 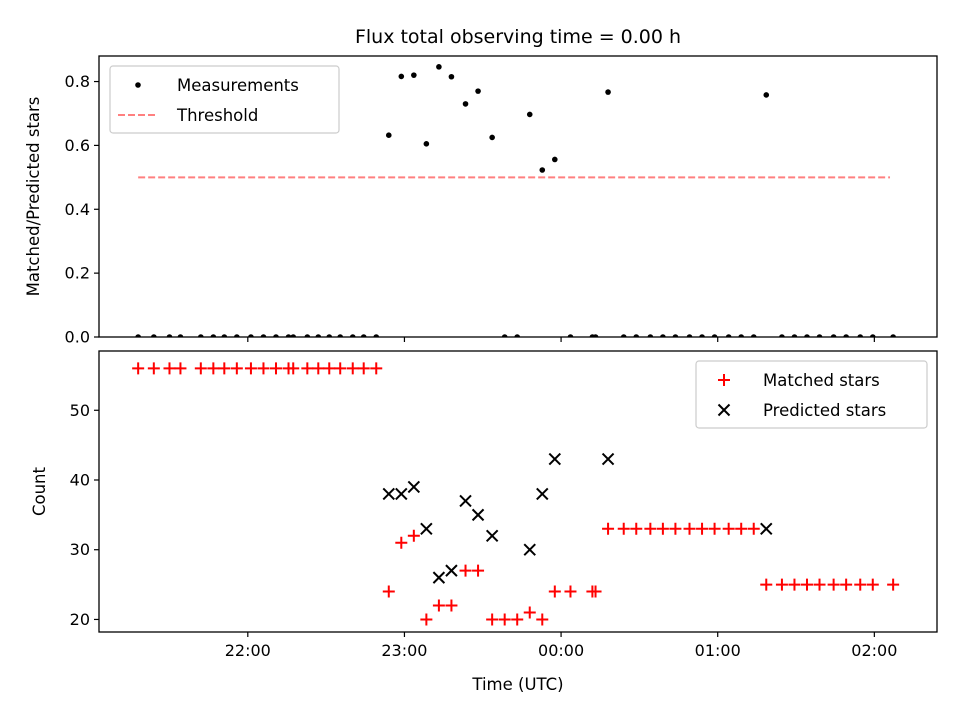 I want to click on legend-entry: Threshold, so click(x=217, y=115).